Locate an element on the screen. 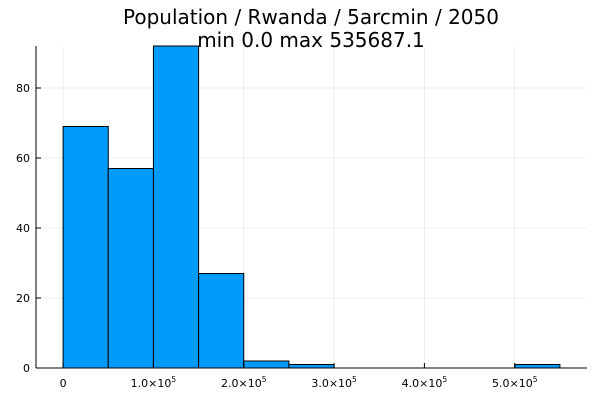 This screenshot has width=600, height=400. chart-subtitle: min 0.0 max 535687.1 is located at coordinates (311, 40).